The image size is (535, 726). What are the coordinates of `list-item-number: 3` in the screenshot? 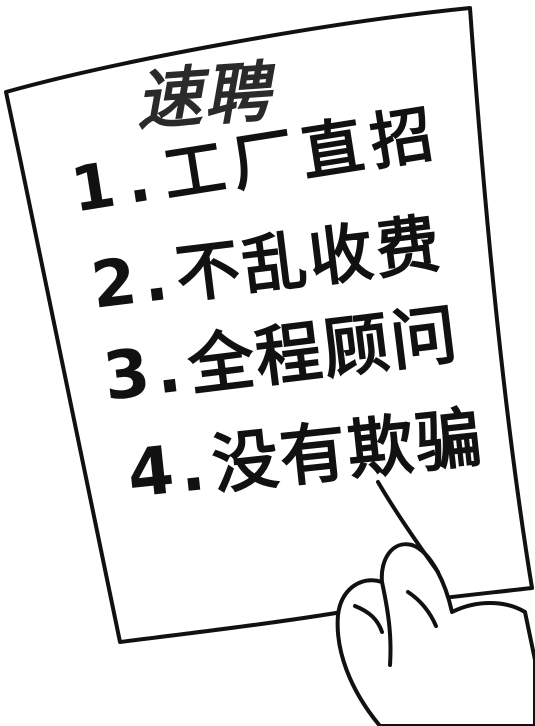 It's located at (128, 374).